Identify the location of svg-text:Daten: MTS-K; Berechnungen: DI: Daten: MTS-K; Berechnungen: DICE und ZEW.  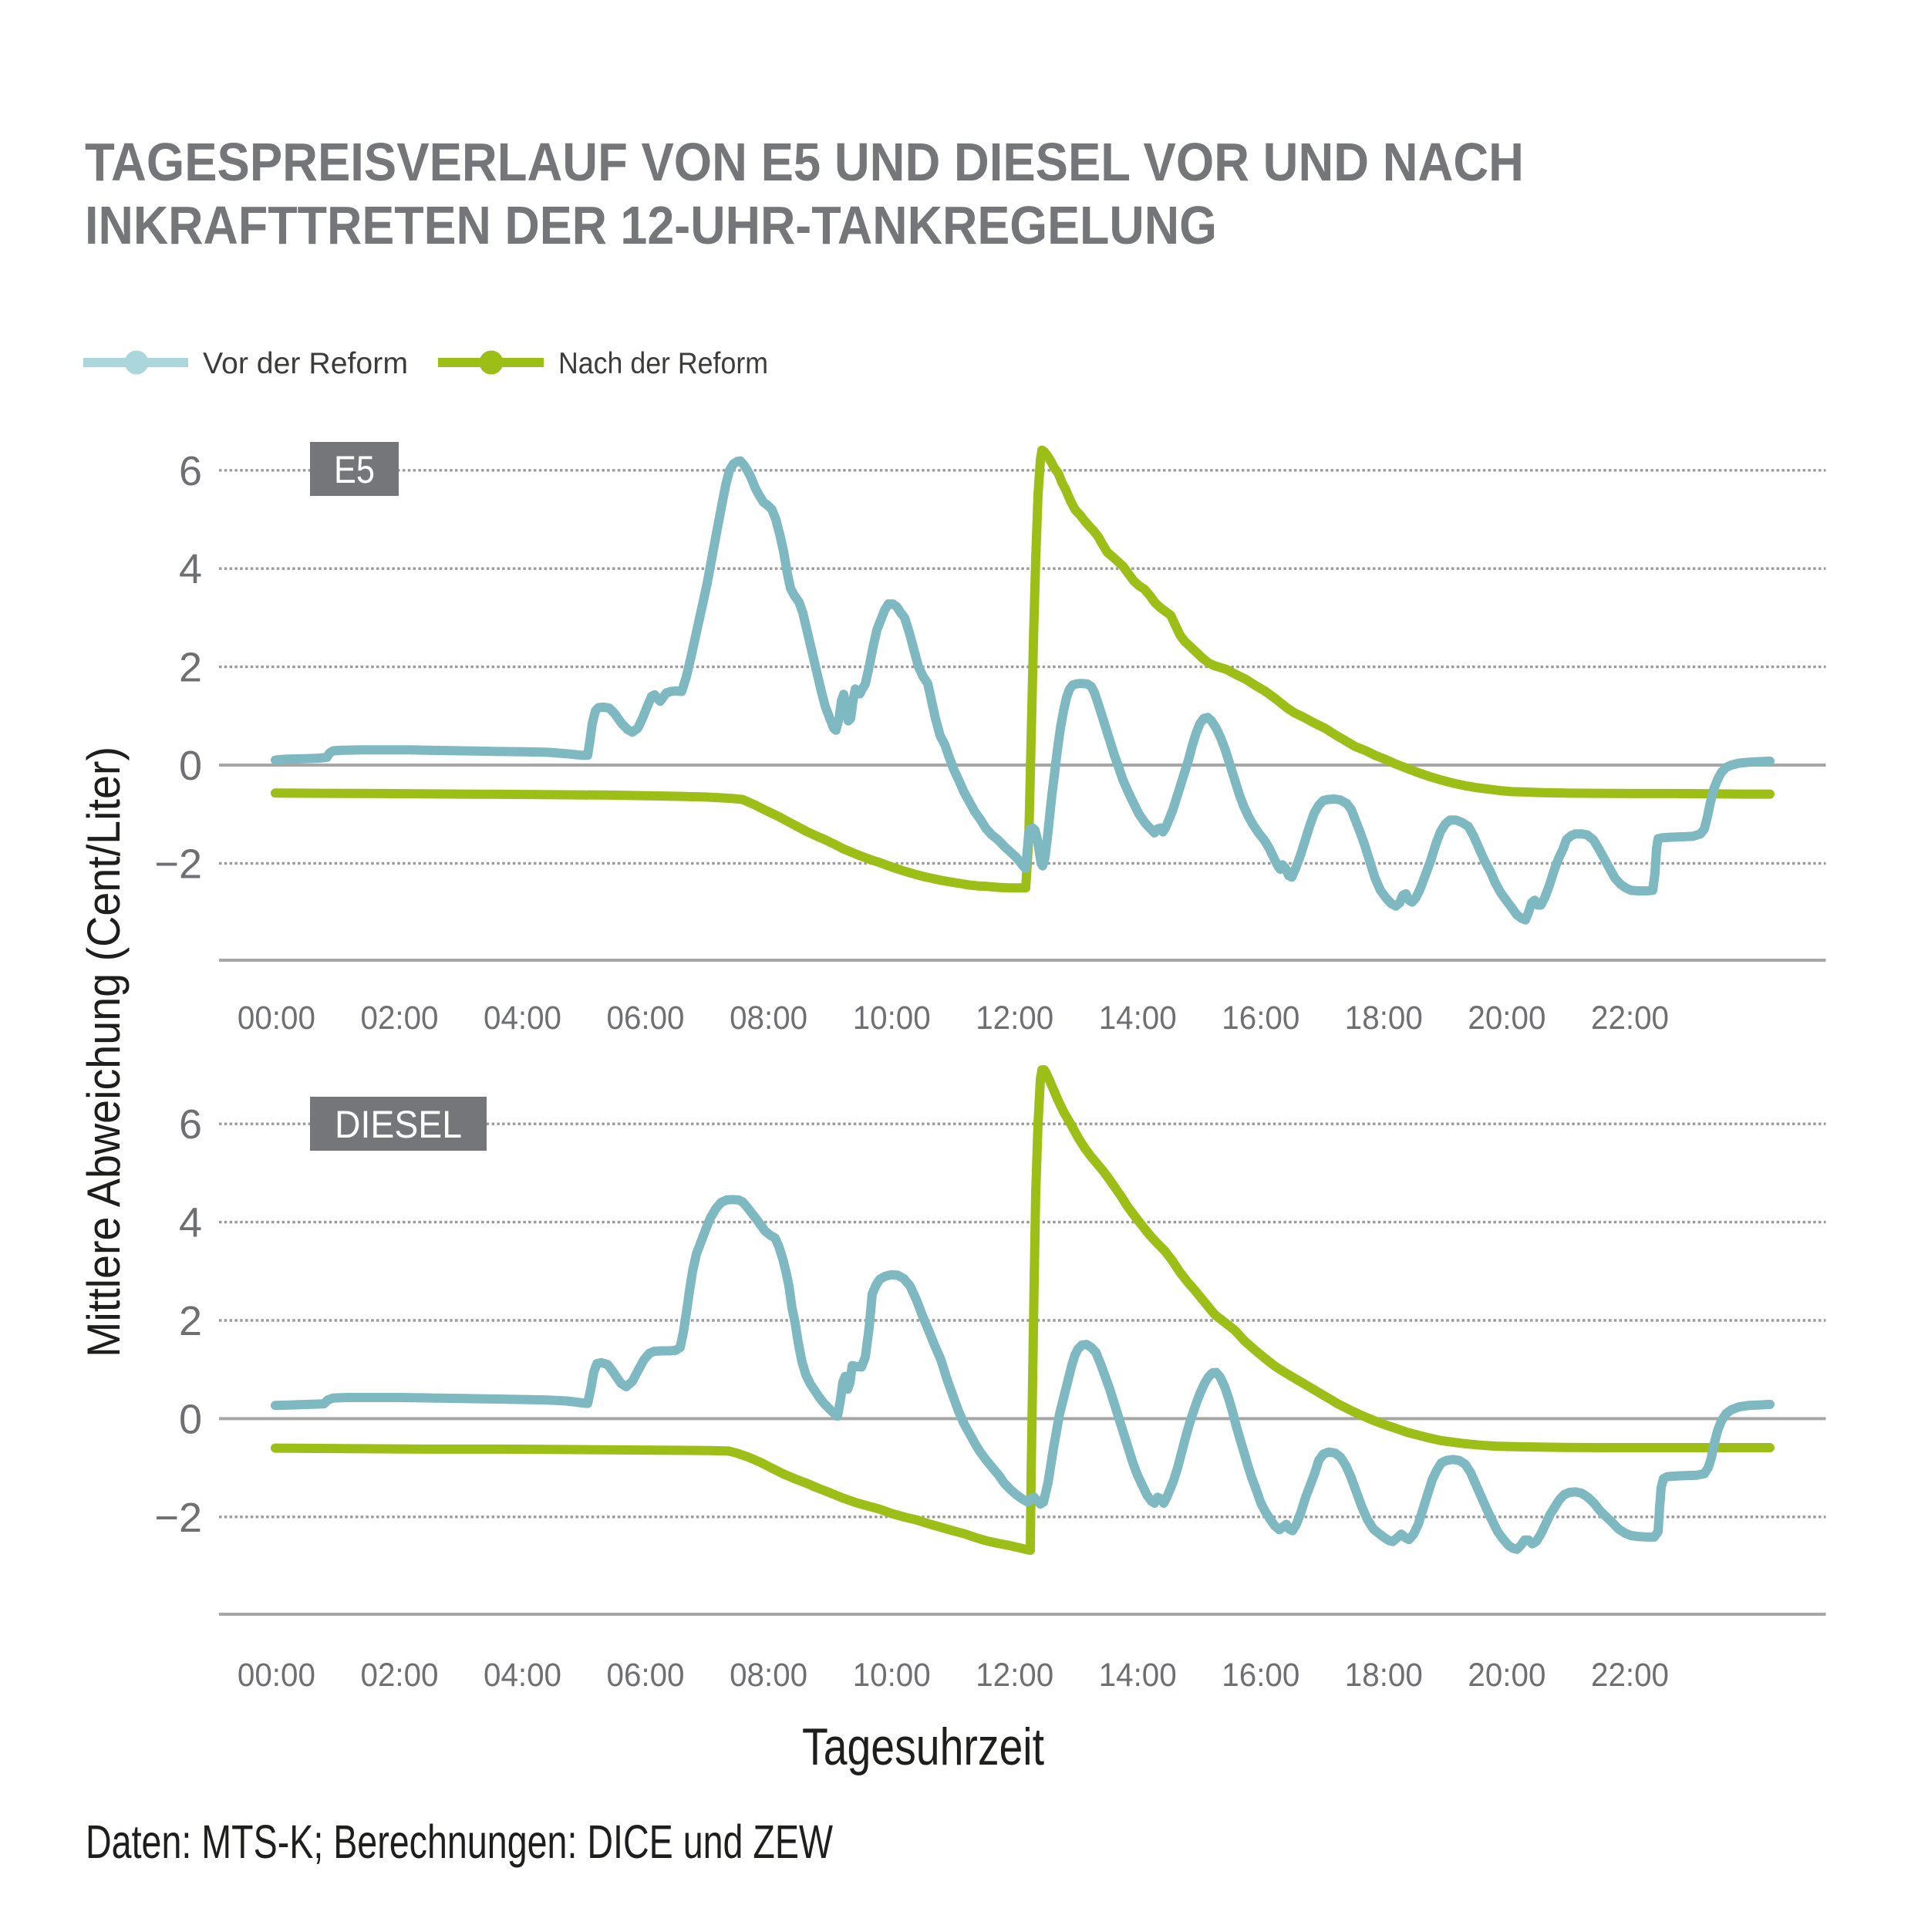
(460, 1842).